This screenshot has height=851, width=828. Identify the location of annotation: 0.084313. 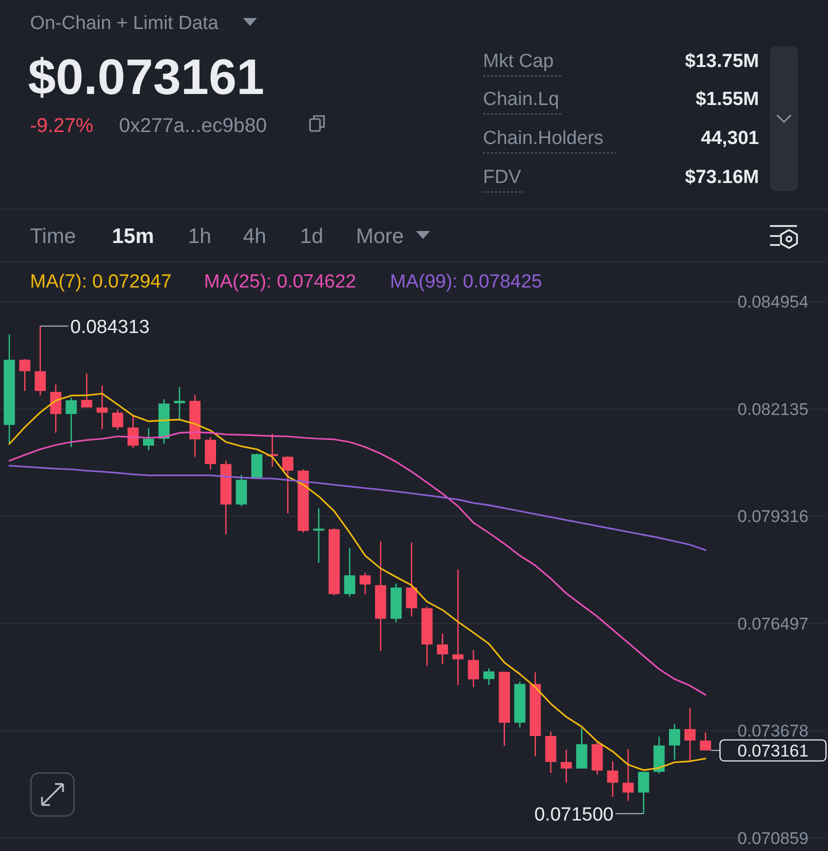
(110, 327).